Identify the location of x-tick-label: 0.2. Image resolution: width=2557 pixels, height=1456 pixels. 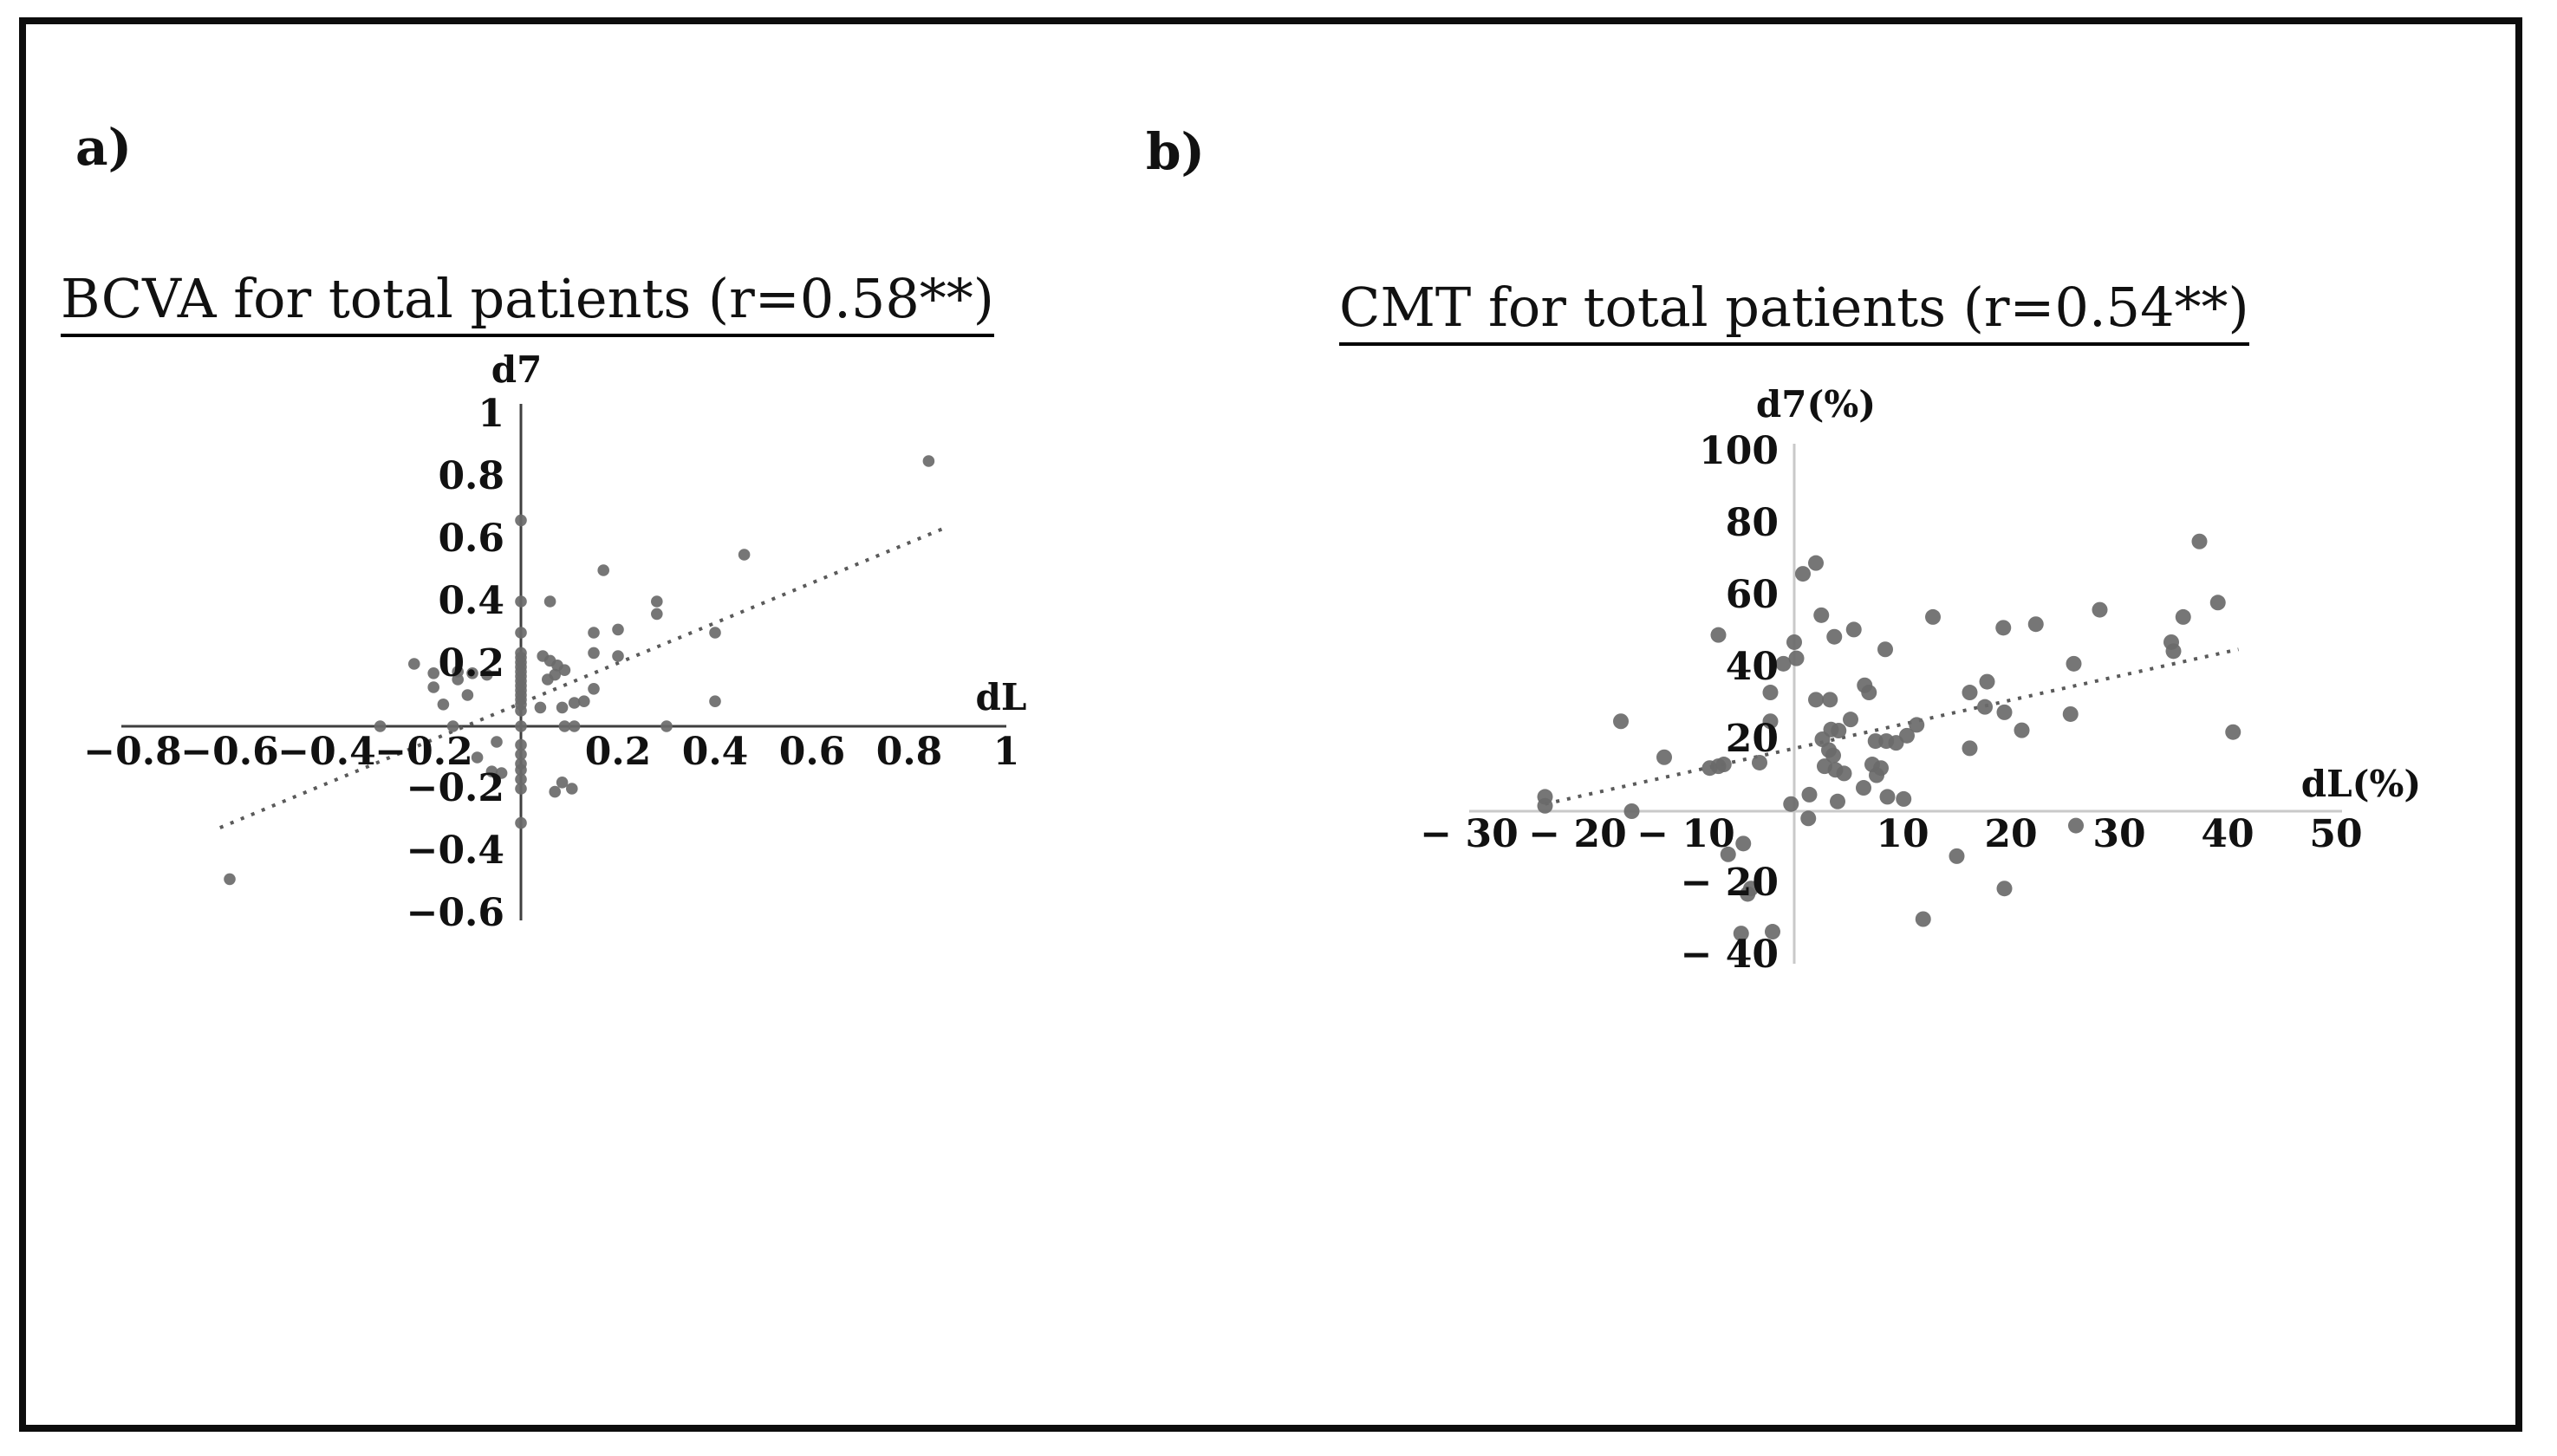
(618, 752).